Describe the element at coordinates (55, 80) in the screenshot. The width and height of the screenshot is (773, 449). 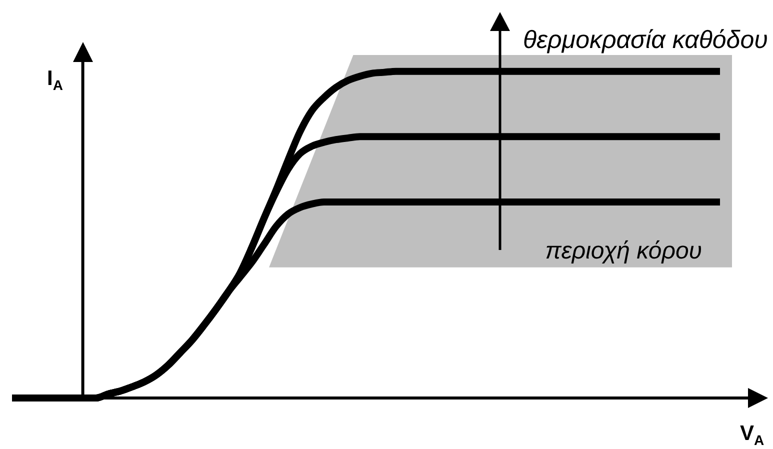
I see `y-axis-title: I$_{A}$` at that location.